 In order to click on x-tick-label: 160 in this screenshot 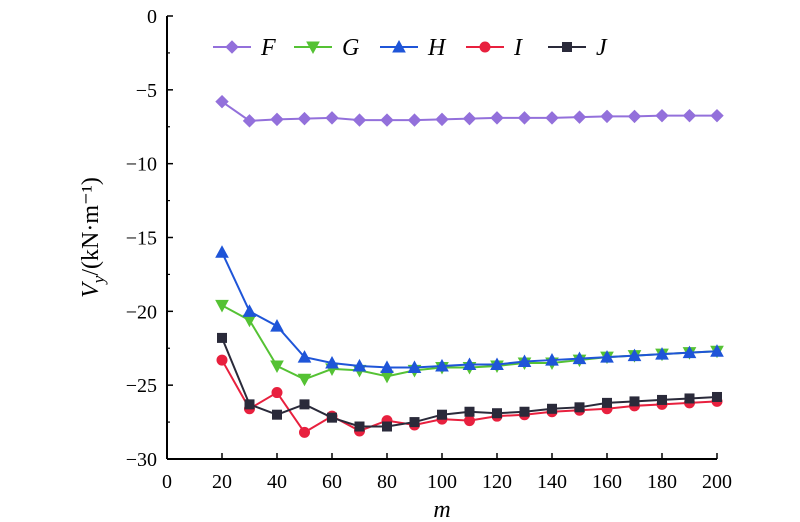, I will do `click(607, 482)`.